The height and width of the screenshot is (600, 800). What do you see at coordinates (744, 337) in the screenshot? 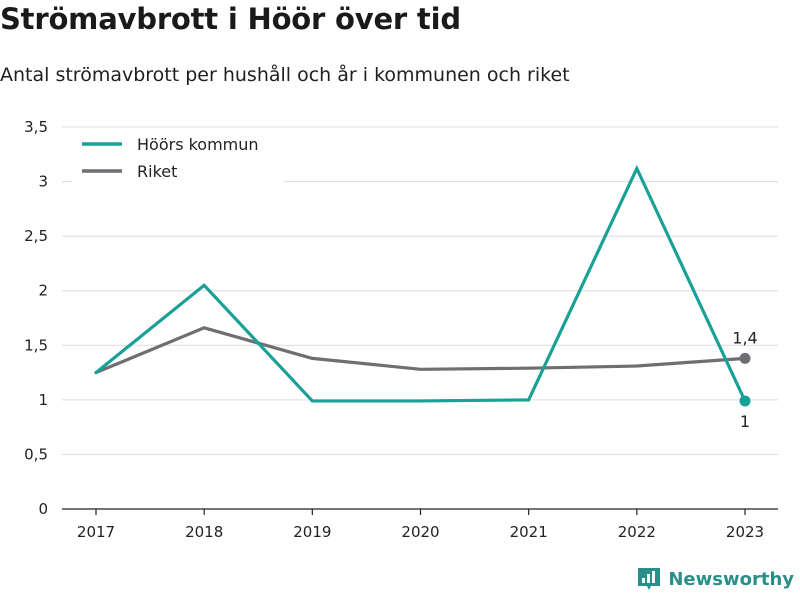
I see `data-label-riket: 1,4` at bounding box center [744, 337].